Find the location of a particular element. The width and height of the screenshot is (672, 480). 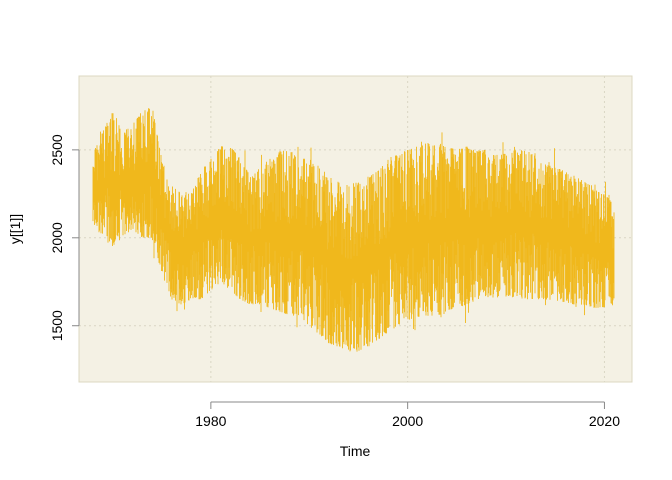

x-axis: 1980 2000 2020 is located at coordinates (407, 415).